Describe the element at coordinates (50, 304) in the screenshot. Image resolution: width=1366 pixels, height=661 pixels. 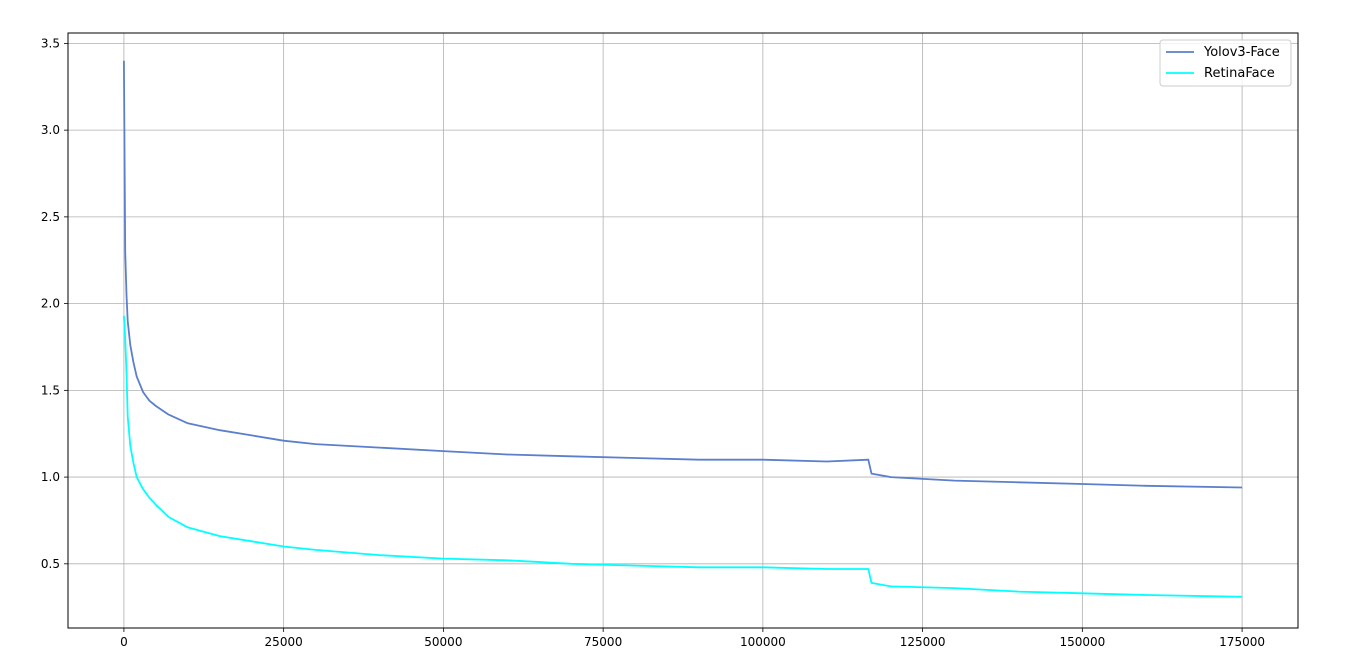
I see `y-tick-label: 2.0` at that location.